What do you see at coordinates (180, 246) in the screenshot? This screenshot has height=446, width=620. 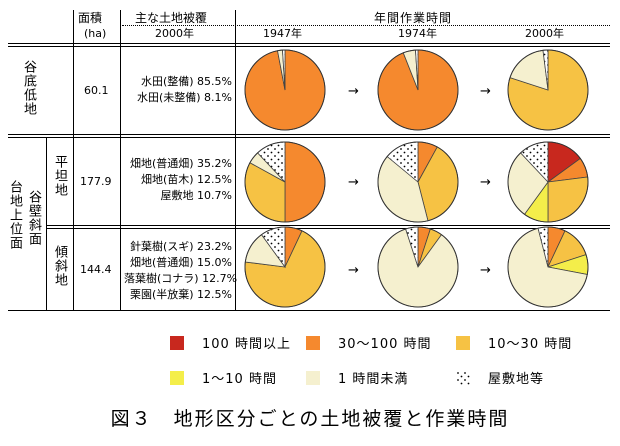 I see `cover-item: 針葉樹(スギ) 23.2%` at bounding box center [180, 246].